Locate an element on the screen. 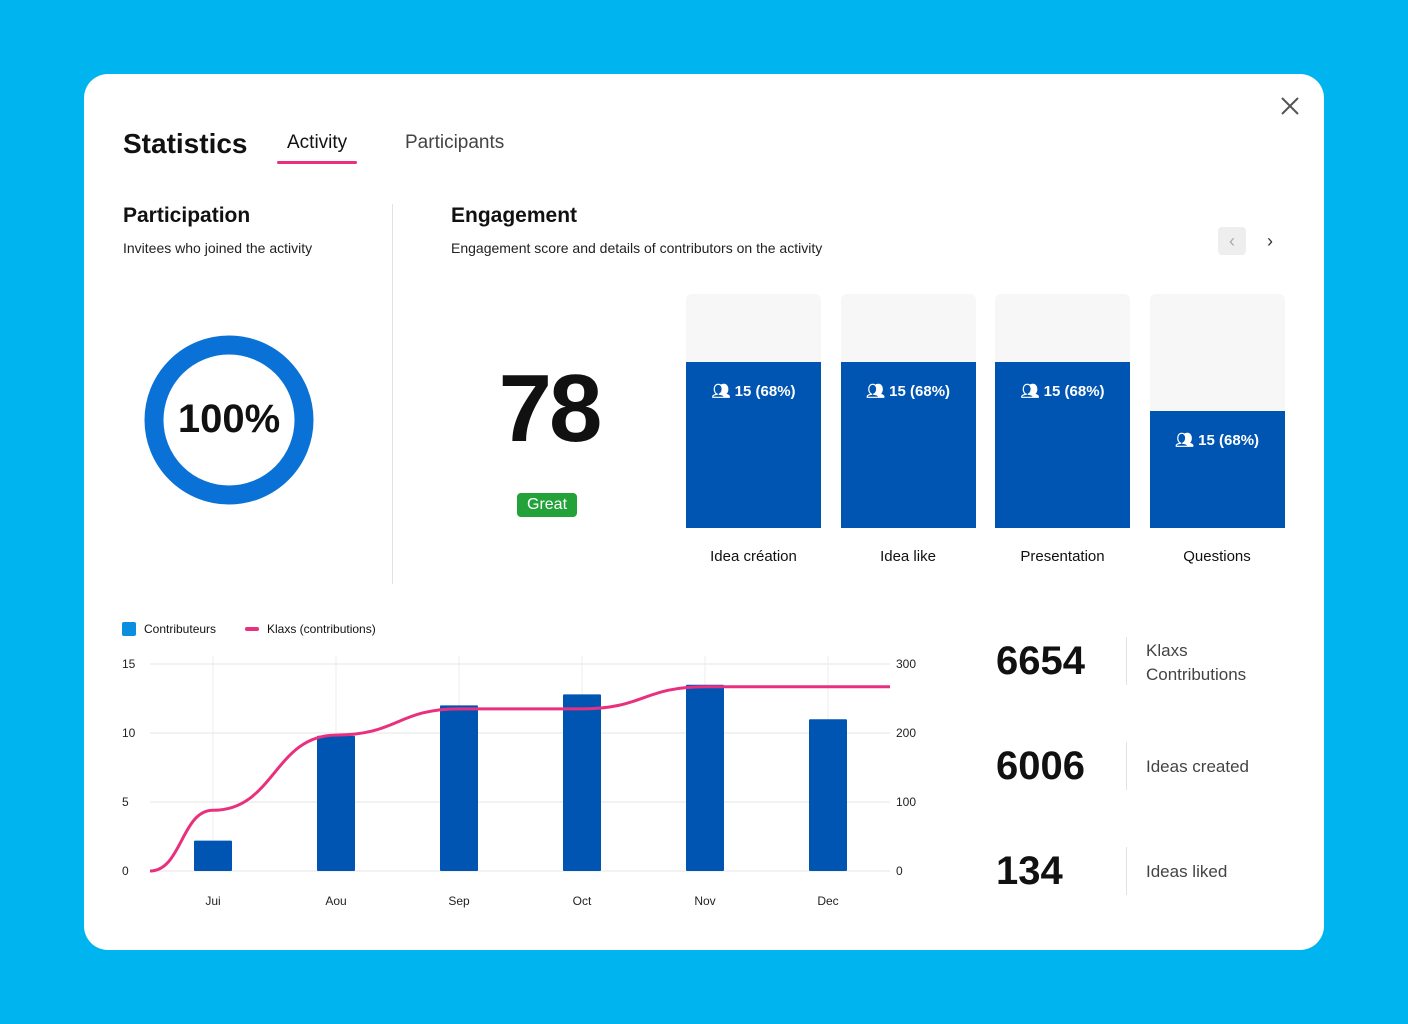 This screenshot has width=1408, height=1024. activity-chart: 0 5 10 15 0 100 200 300 Jui Aou Sep Oct Nov Dec is located at coordinates (519, 782).